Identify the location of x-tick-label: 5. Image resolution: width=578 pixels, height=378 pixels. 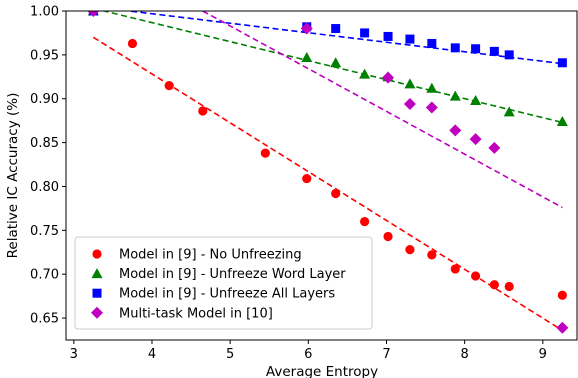
(230, 354).